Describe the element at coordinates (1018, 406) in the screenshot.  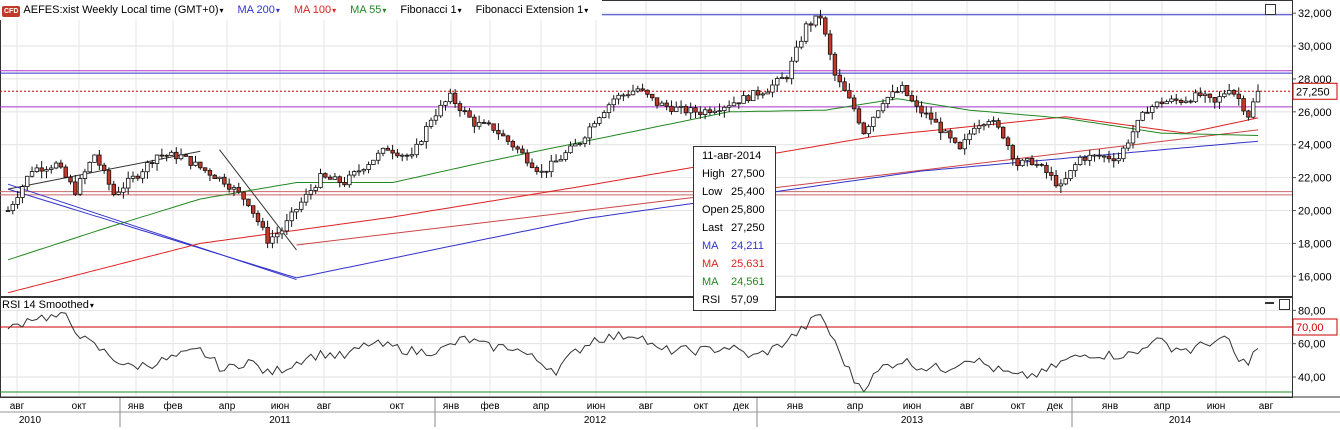
I see `month-label: окт` at that location.